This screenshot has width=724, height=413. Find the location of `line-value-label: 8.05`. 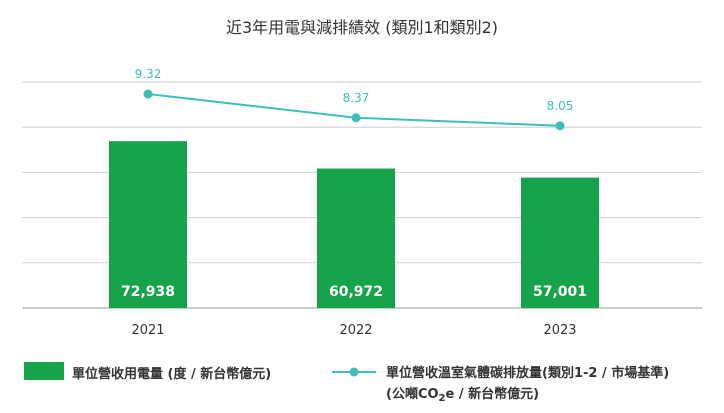

line-value-label: 8.05 is located at coordinates (560, 106).